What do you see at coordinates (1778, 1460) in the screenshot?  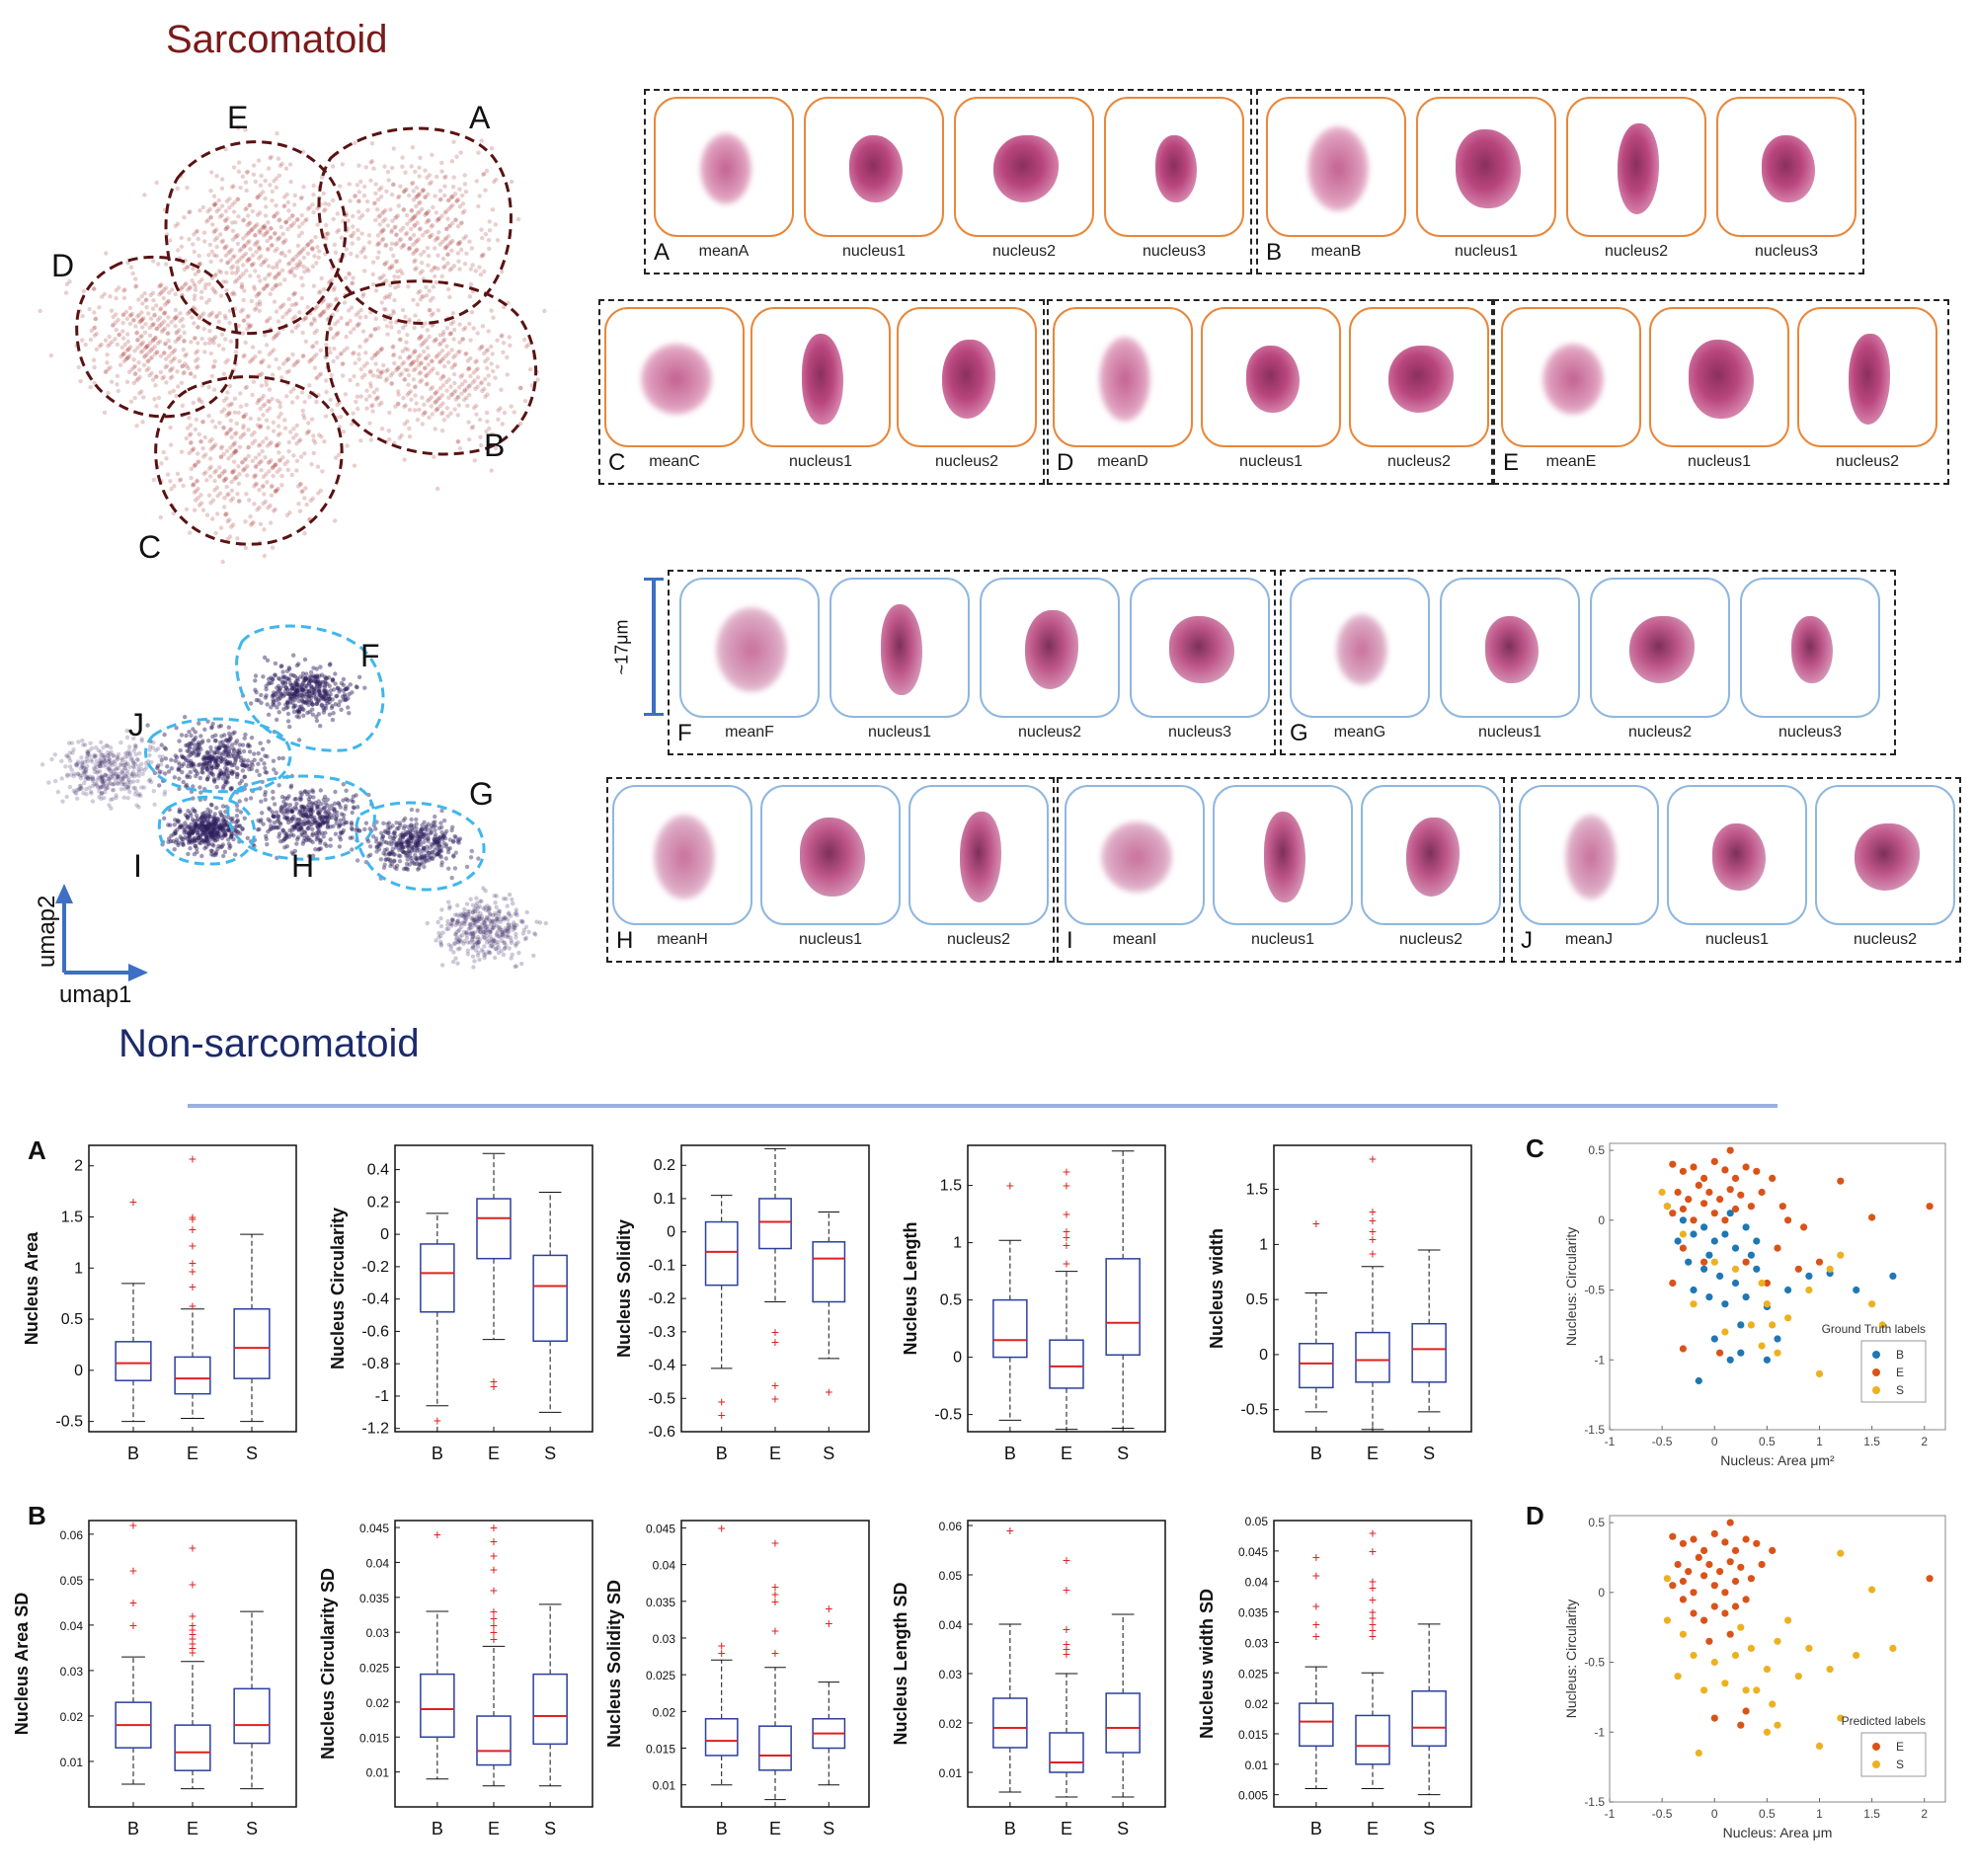 I see `x-axis-label: Nucleus: Area μm²` at bounding box center [1778, 1460].